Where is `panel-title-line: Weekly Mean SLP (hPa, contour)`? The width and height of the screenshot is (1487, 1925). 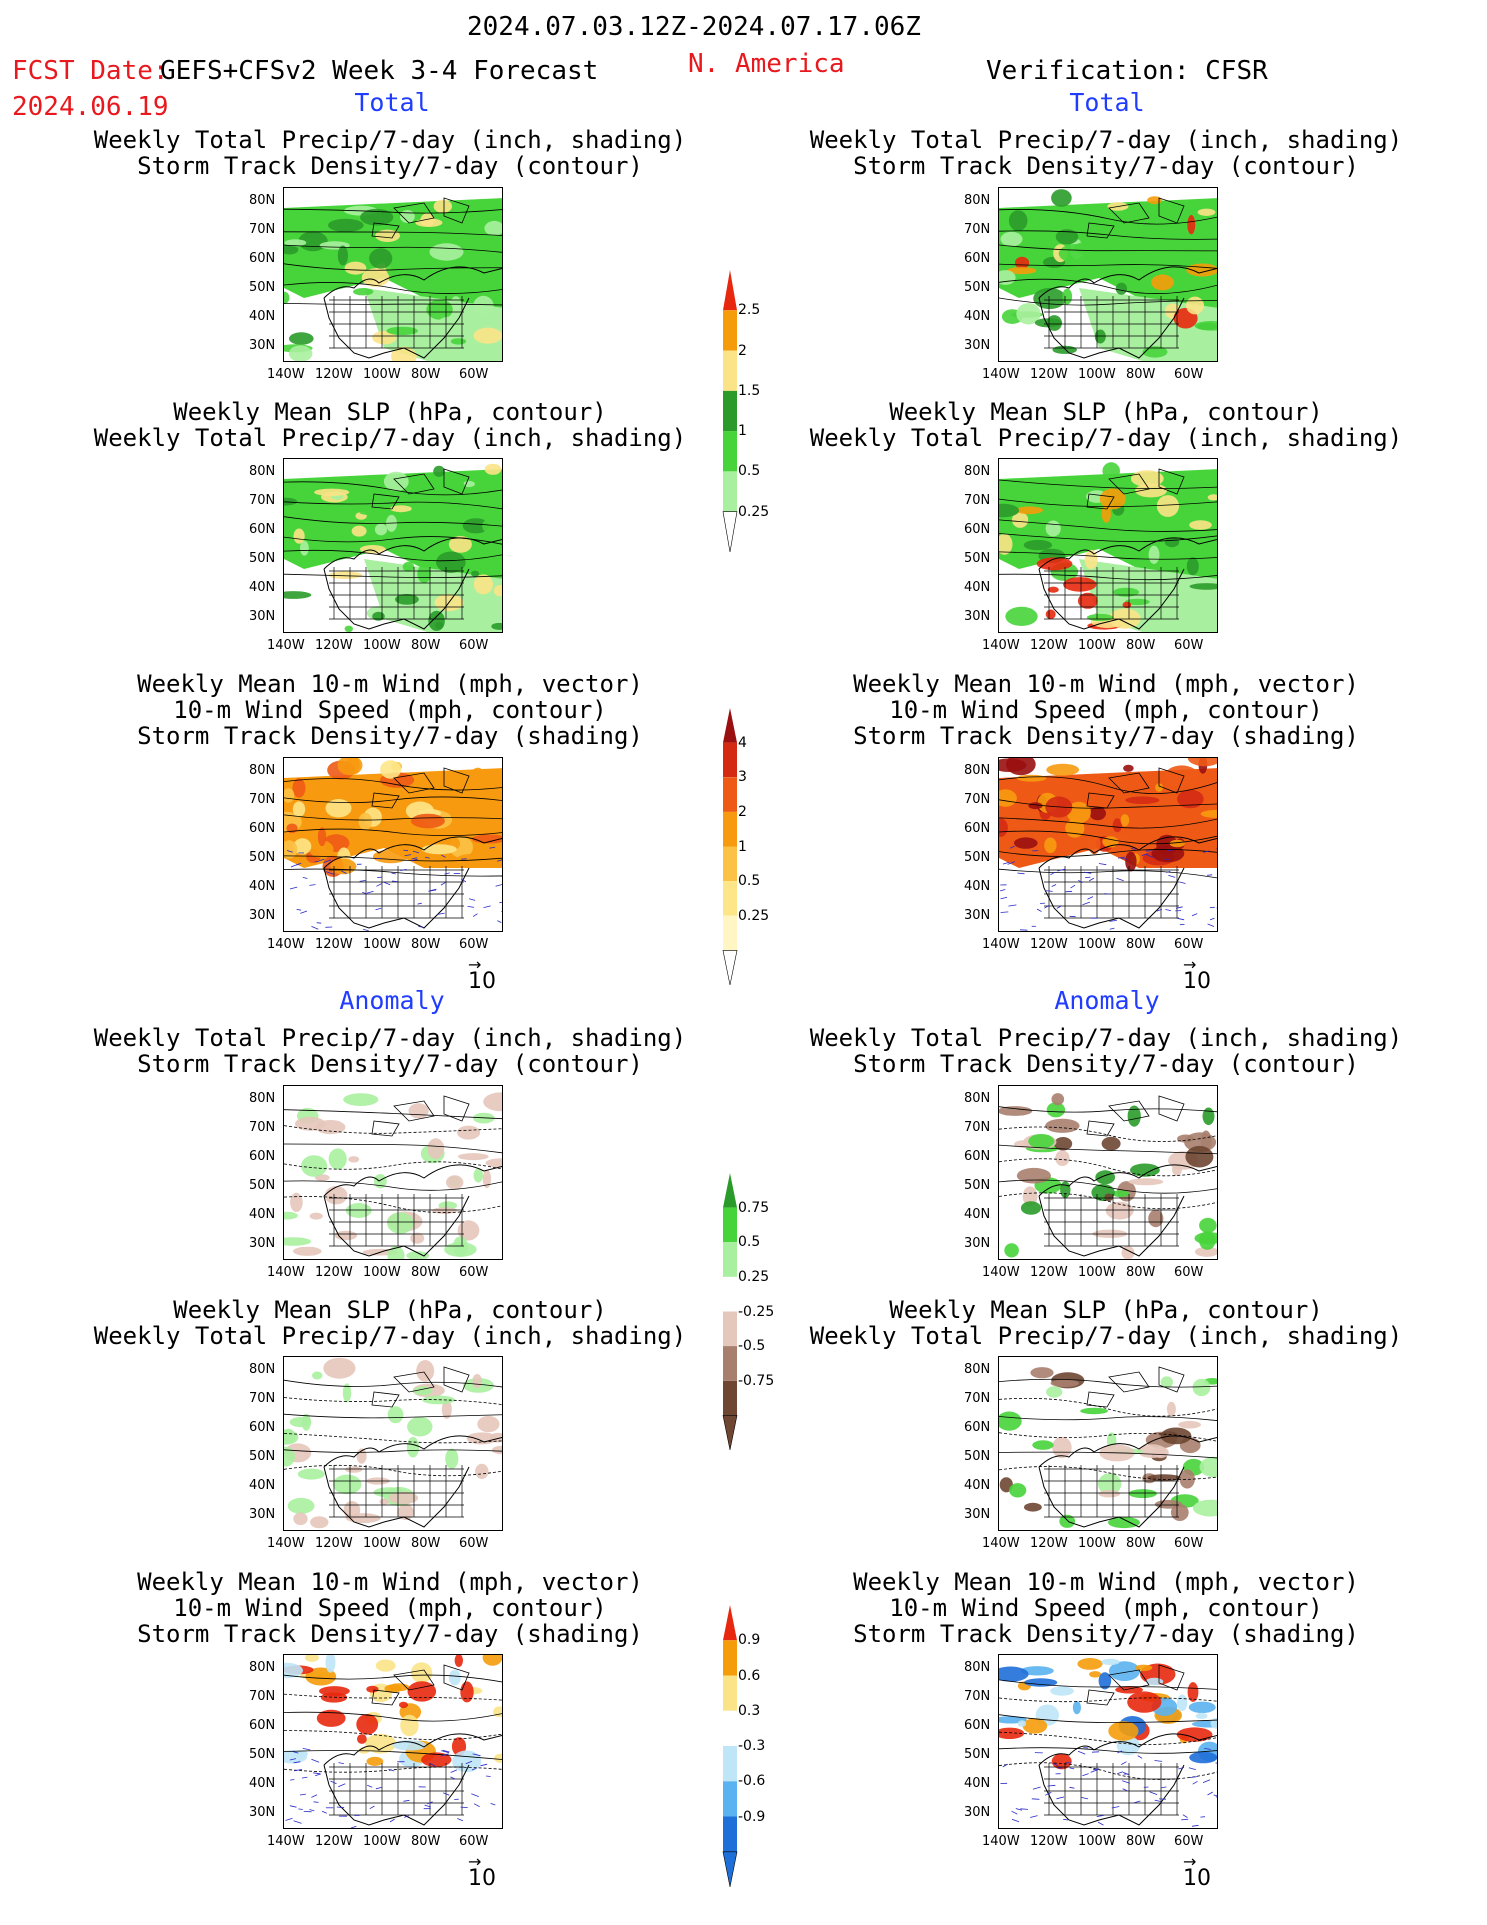
panel-title-line: Weekly Mean SLP (hPa, contour) is located at coordinates (1106, 1310).